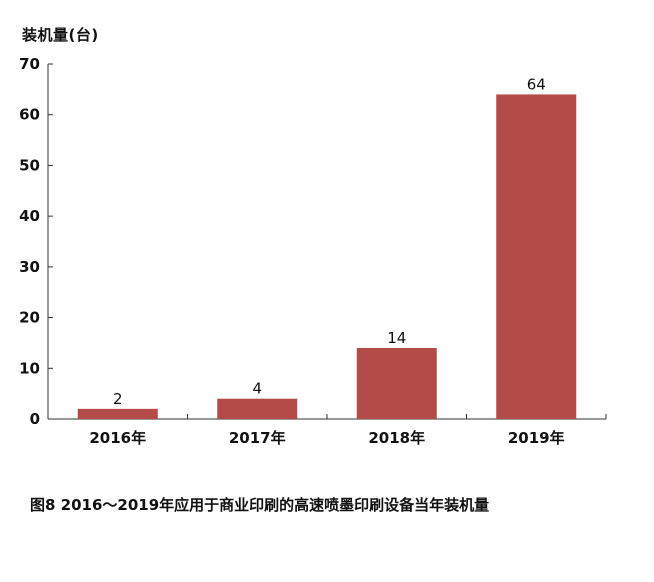 This screenshot has width=654, height=582. What do you see at coordinates (396, 338) in the screenshot?
I see `data-label: 14` at bounding box center [396, 338].